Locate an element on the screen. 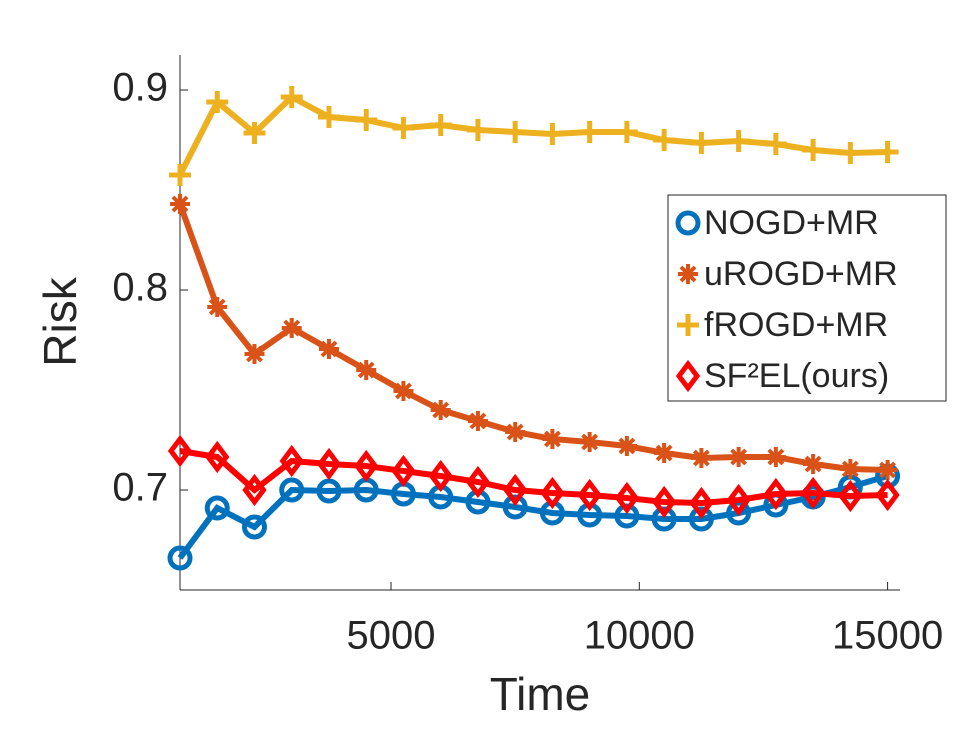 The width and height of the screenshot is (969, 730). x-tick-label: 10000 is located at coordinates (639, 636).